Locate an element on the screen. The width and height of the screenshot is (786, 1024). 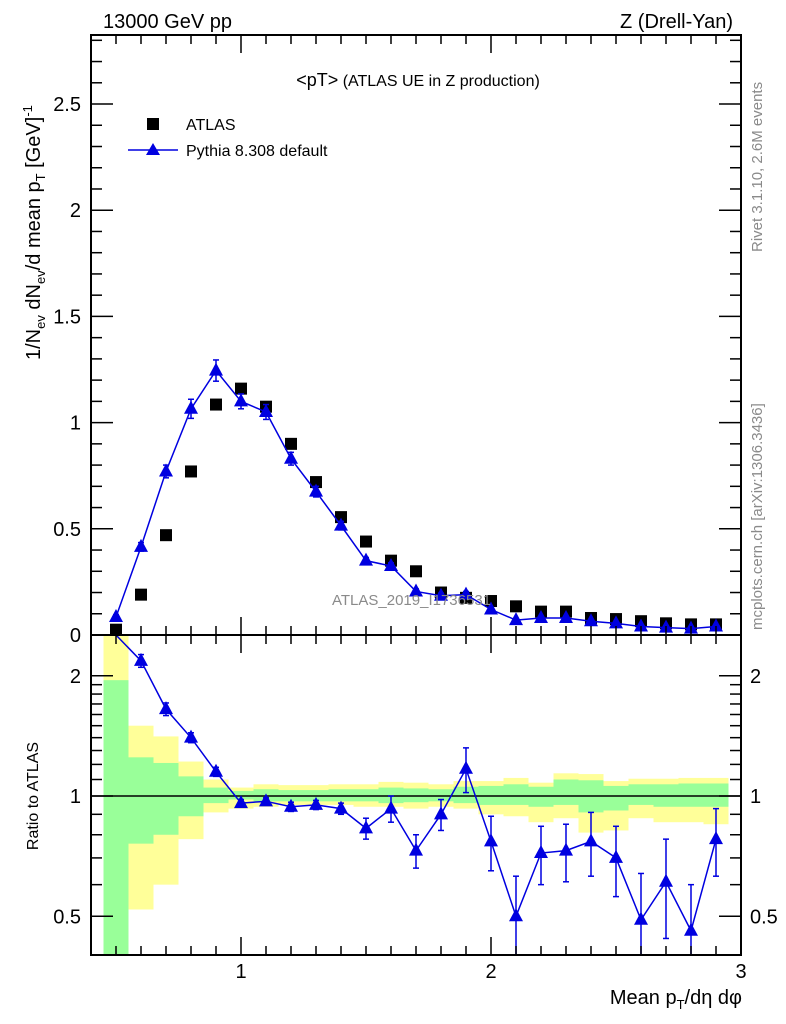
main-y-tick-label: 1 is located at coordinates (75, 424).